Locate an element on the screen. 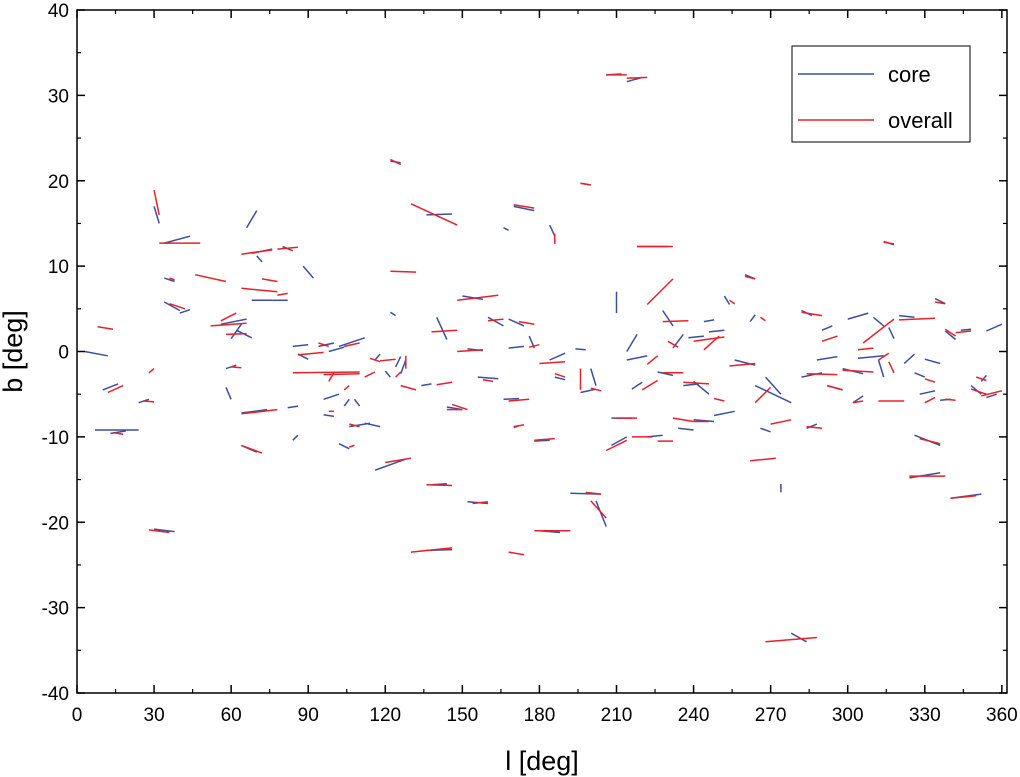  y-tick-label: 10 is located at coordinates (58, 267).